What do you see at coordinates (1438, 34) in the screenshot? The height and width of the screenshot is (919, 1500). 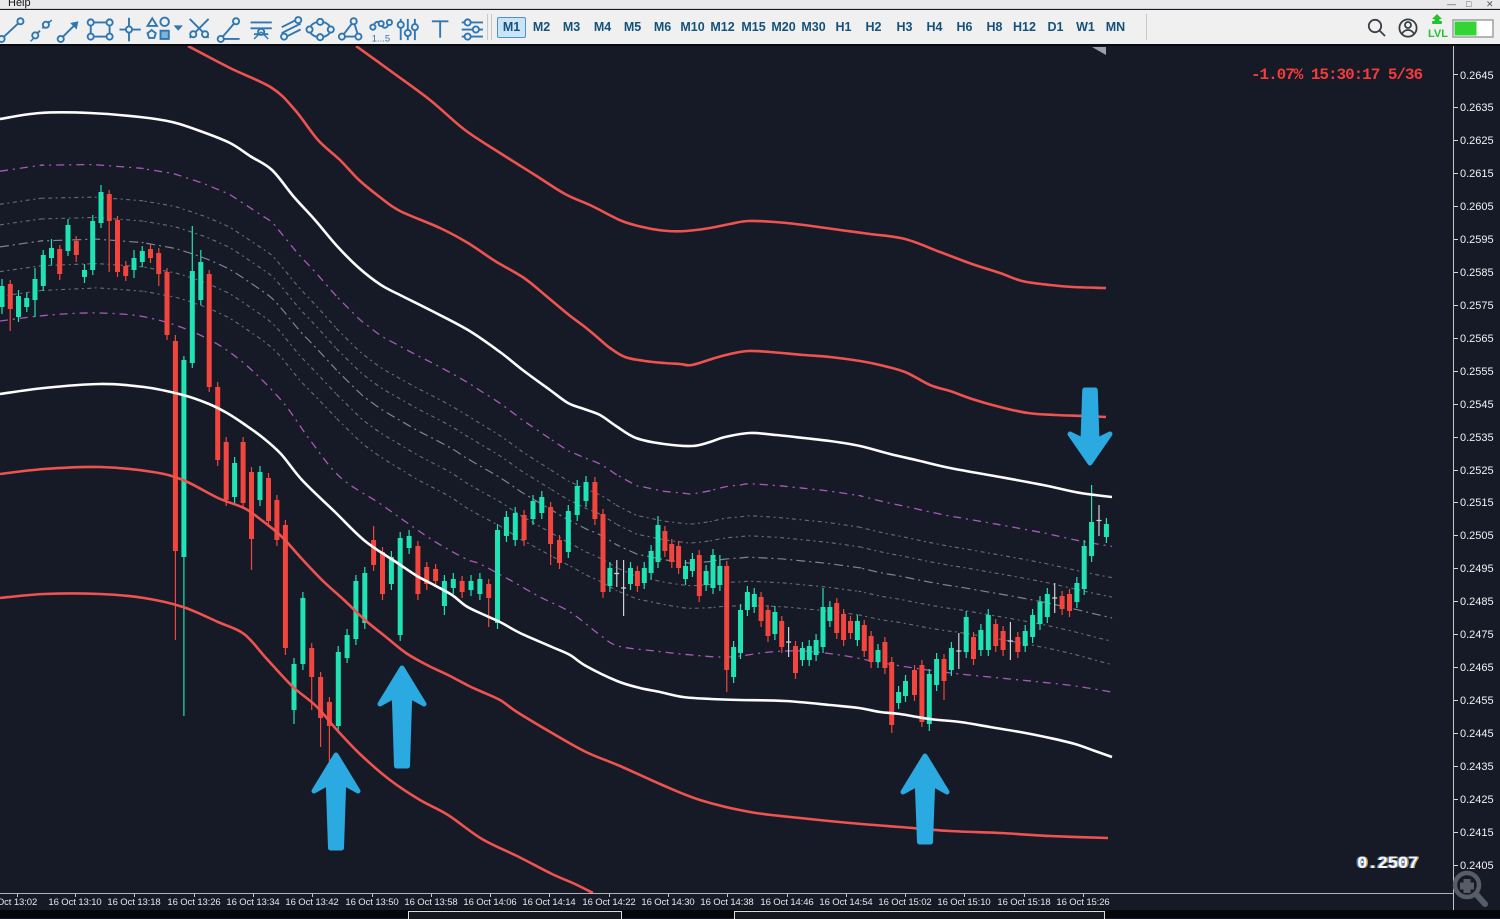 I see `svg-text: LVL` at bounding box center [1438, 34].